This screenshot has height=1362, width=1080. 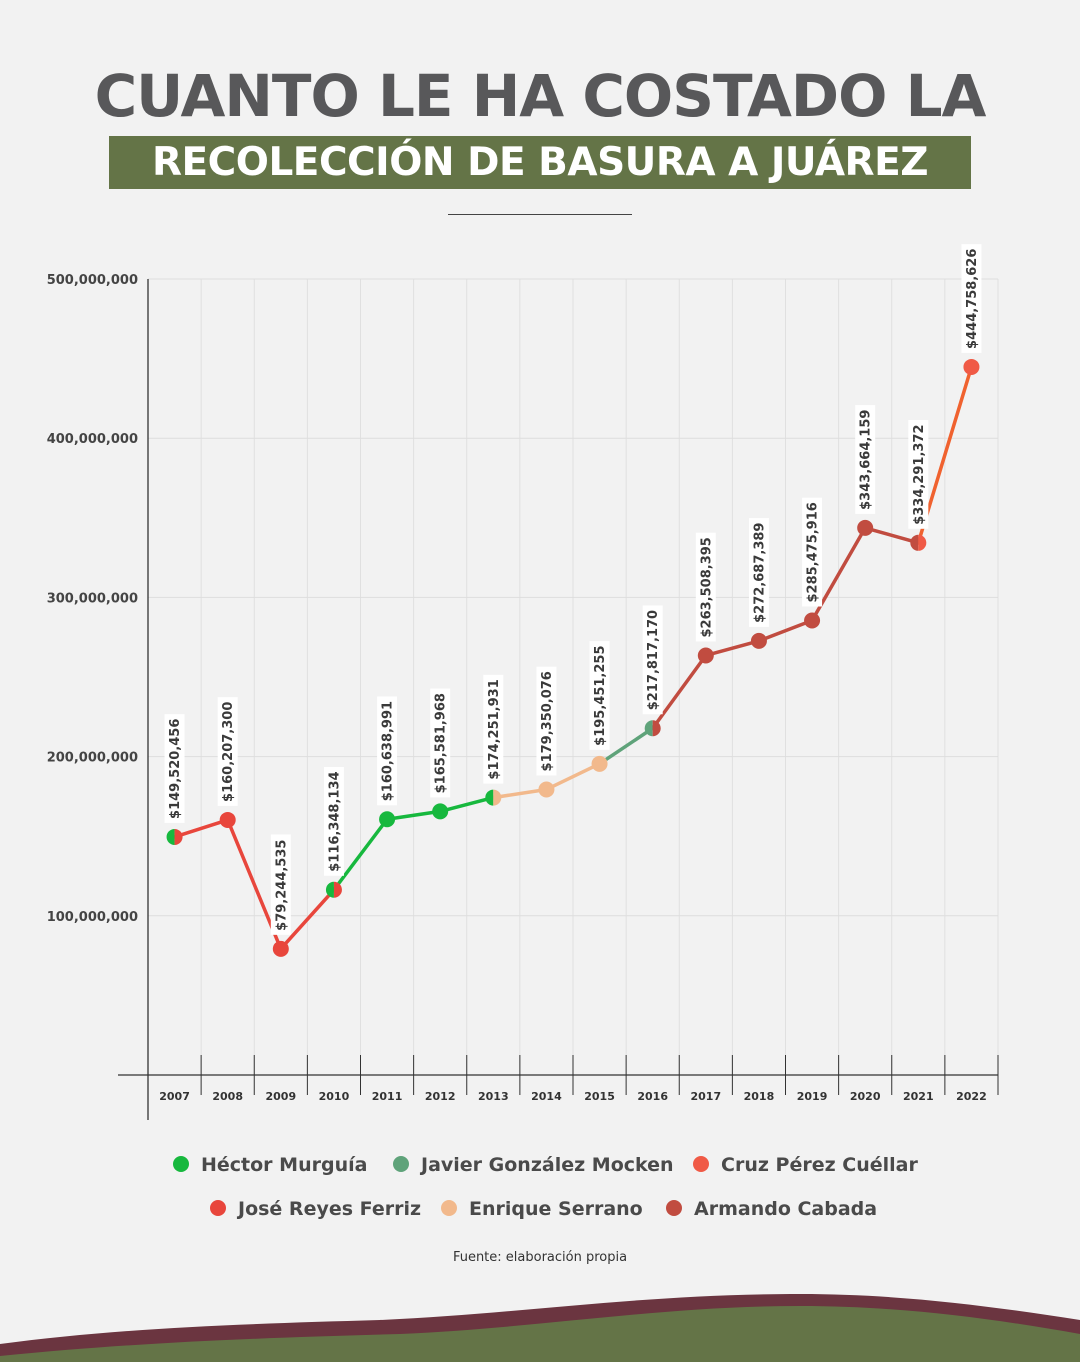 I want to click on legend-label: Armando Cabada, so click(x=786, y=1209).